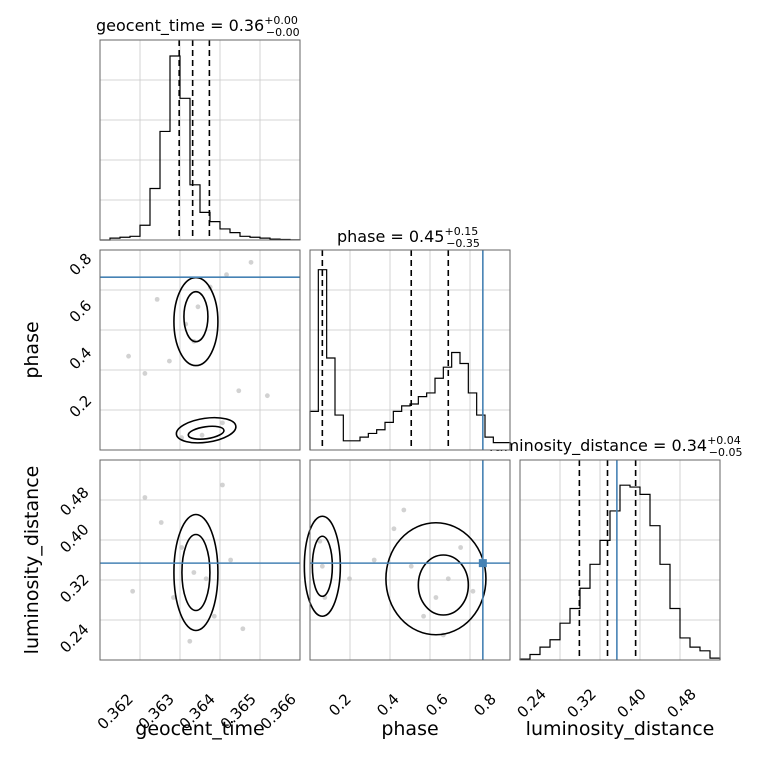 The height and width of the screenshot is (760, 760). What do you see at coordinates (340, 705) in the screenshot?
I see `tick-phase-x-0: 0.2` at bounding box center [340, 705].